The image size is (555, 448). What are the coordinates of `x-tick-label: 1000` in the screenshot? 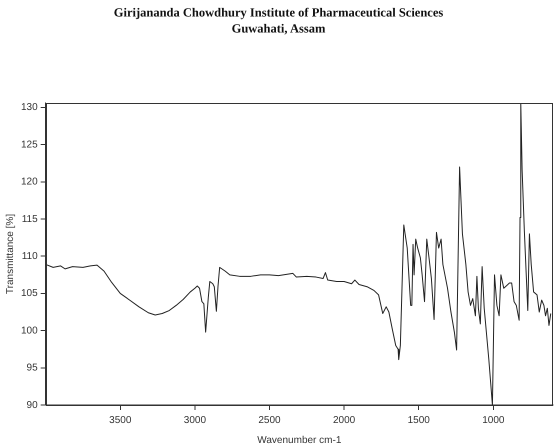 It's located at (493, 420).